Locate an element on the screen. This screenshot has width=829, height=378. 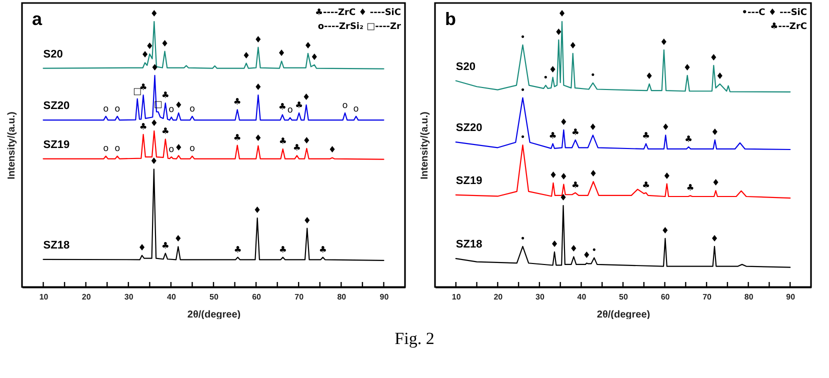
x-tick-label: 90 is located at coordinates (791, 297).